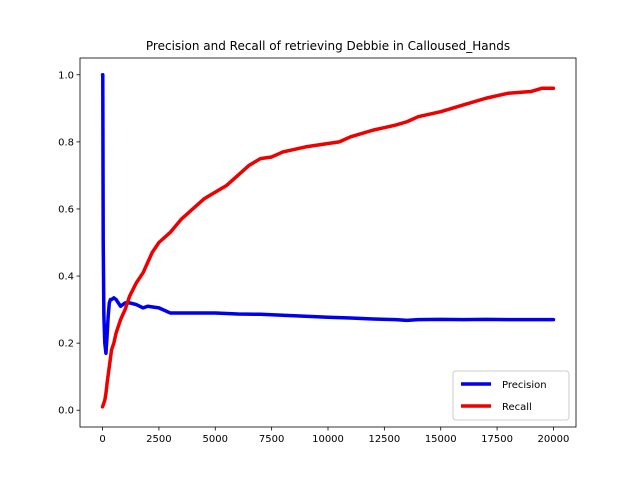 Image resolution: width=640 pixels, height=480 pixels. I want to click on y-tick-label: 0.8, so click(66, 142).